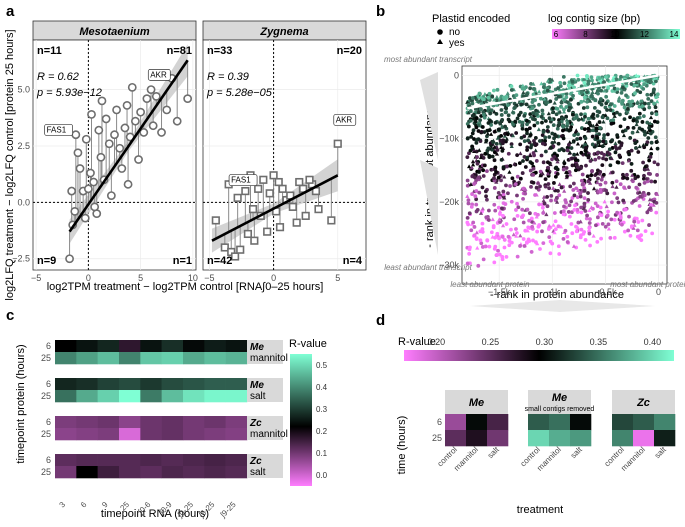  What do you see at coordinates (209, 278) in the screenshot?
I see `a-xtick-label: −5` at bounding box center [209, 278].